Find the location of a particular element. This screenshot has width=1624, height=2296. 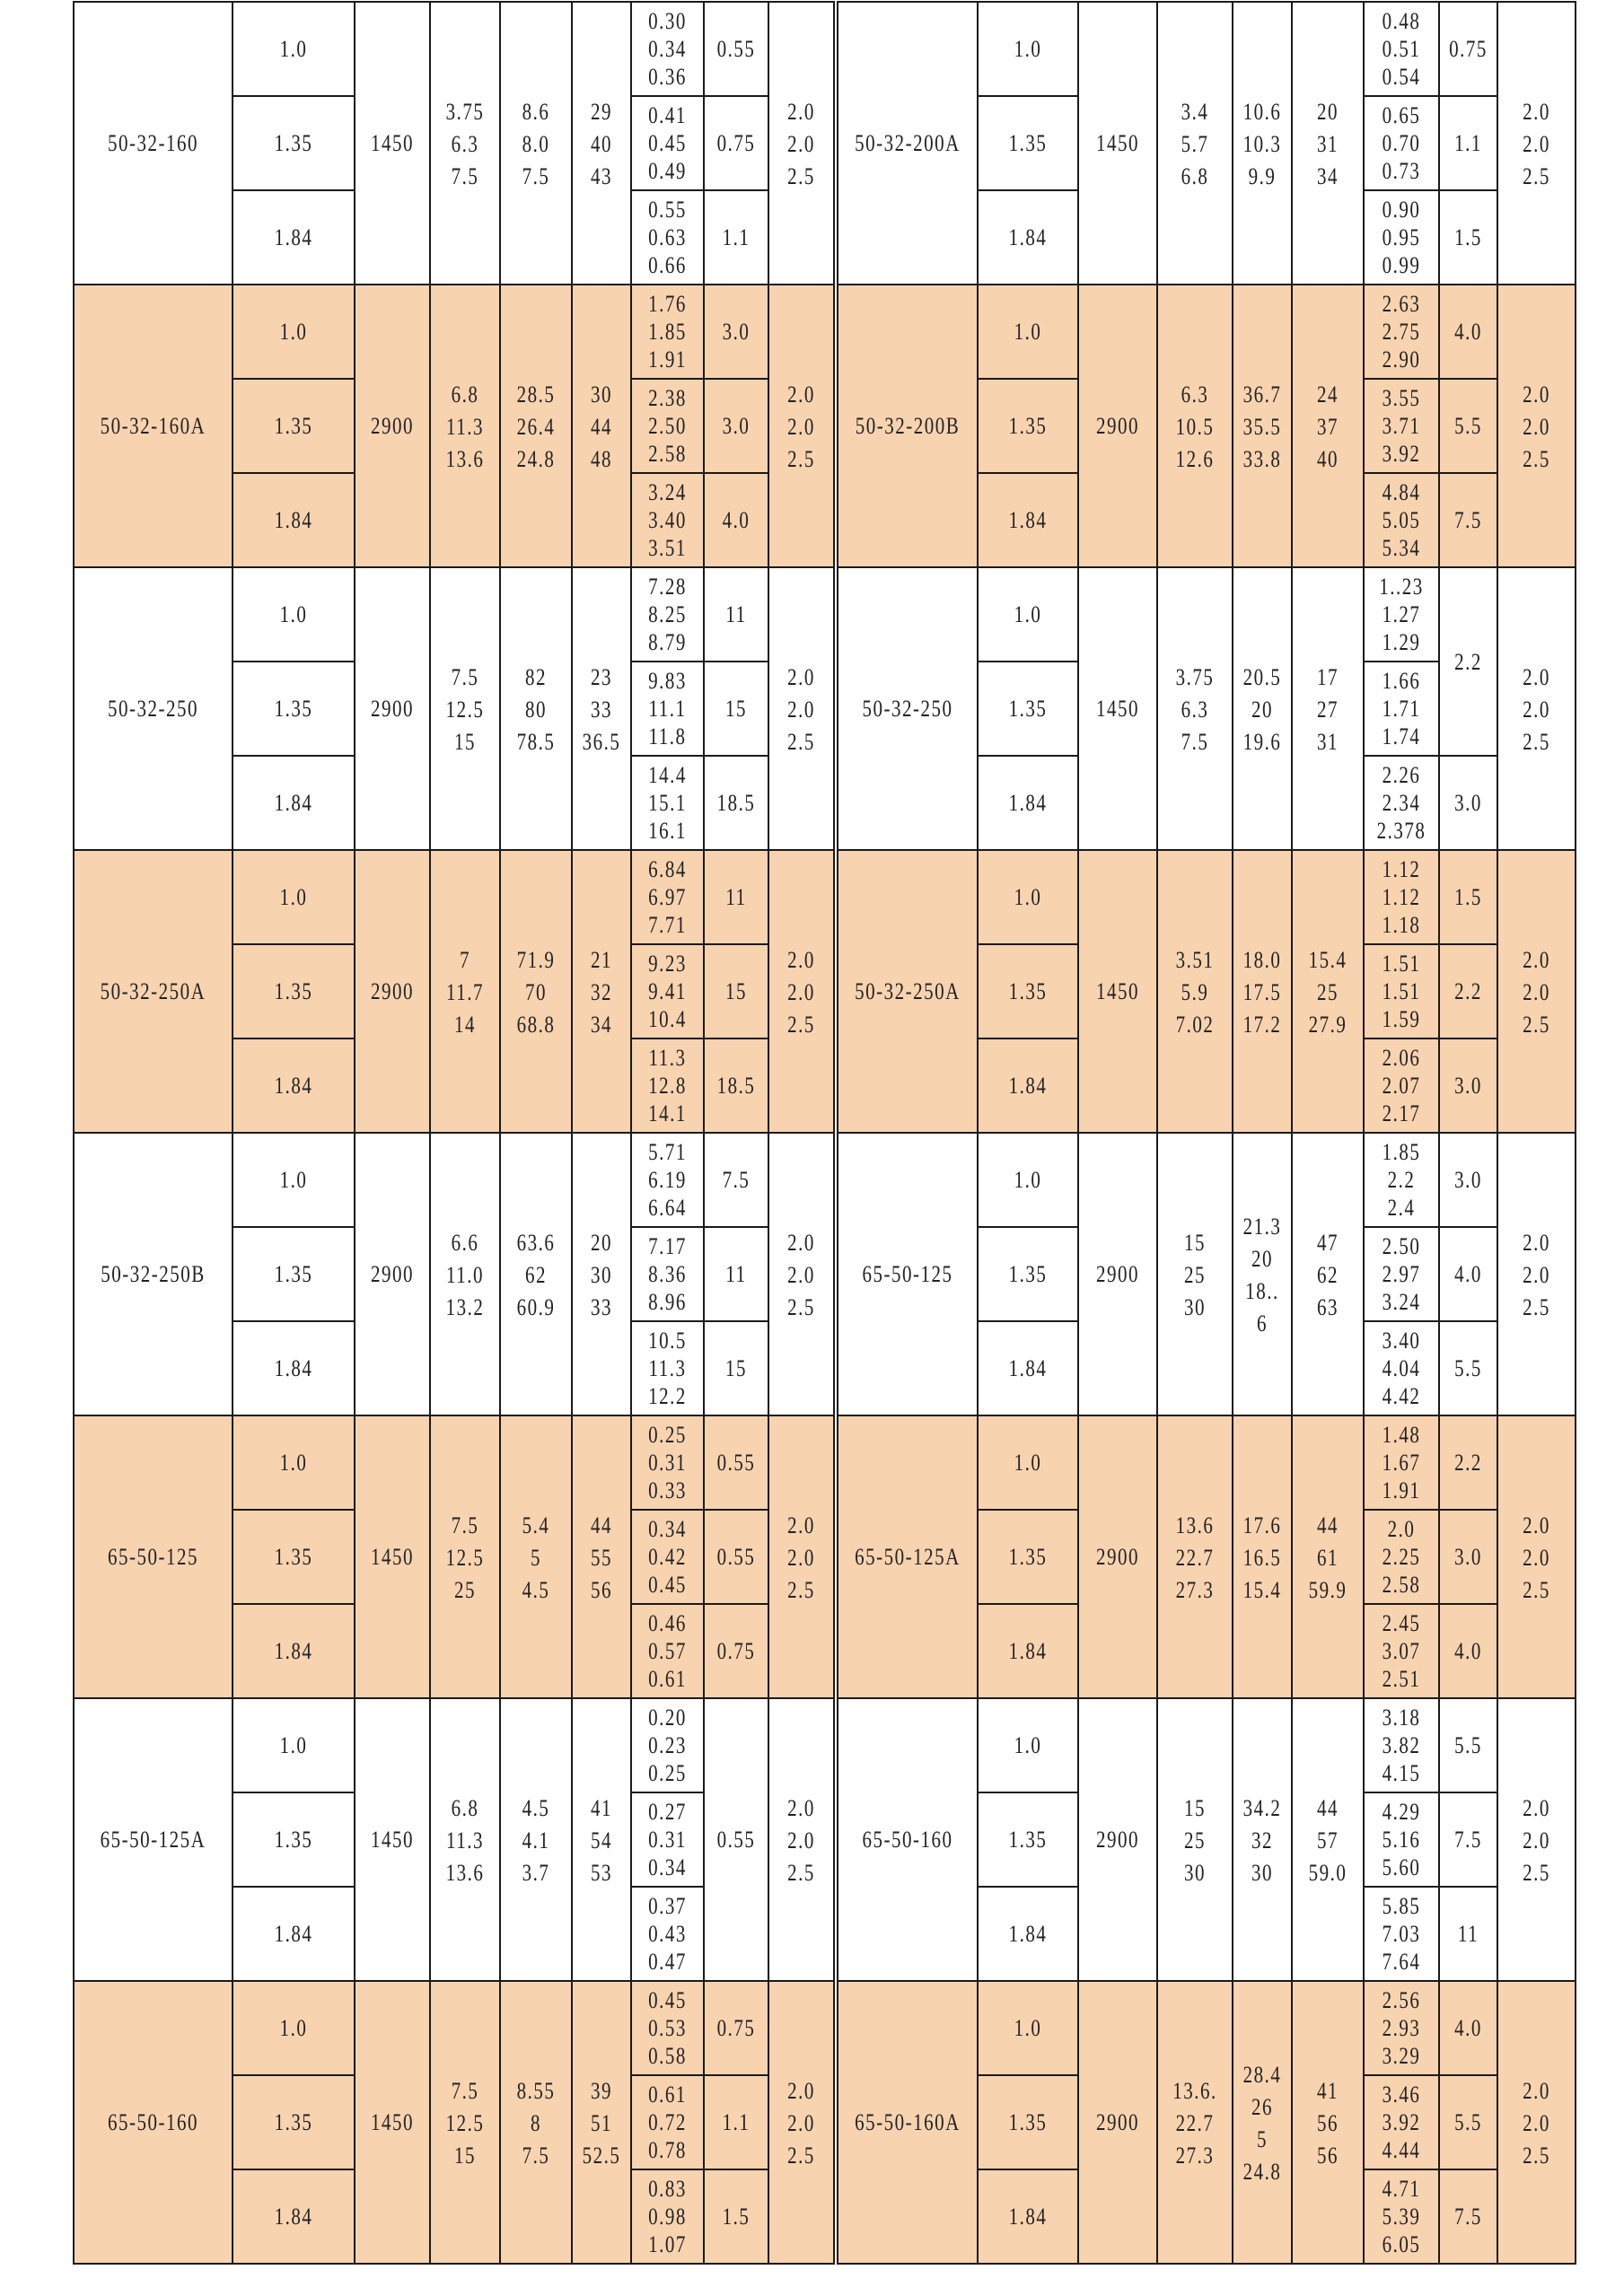

efficiency-value: 59.9 is located at coordinates (1327, 1589).